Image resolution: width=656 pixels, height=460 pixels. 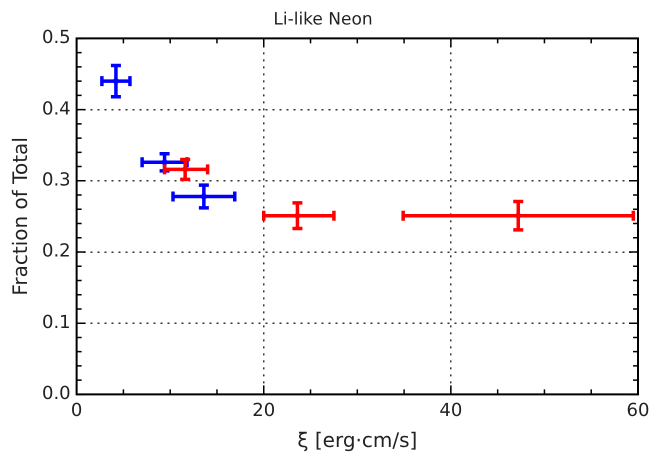 What do you see at coordinates (357, 440) in the screenshot?
I see `x-axis-title: ξ [erg·cm/s]` at bounding box center [357, 440].